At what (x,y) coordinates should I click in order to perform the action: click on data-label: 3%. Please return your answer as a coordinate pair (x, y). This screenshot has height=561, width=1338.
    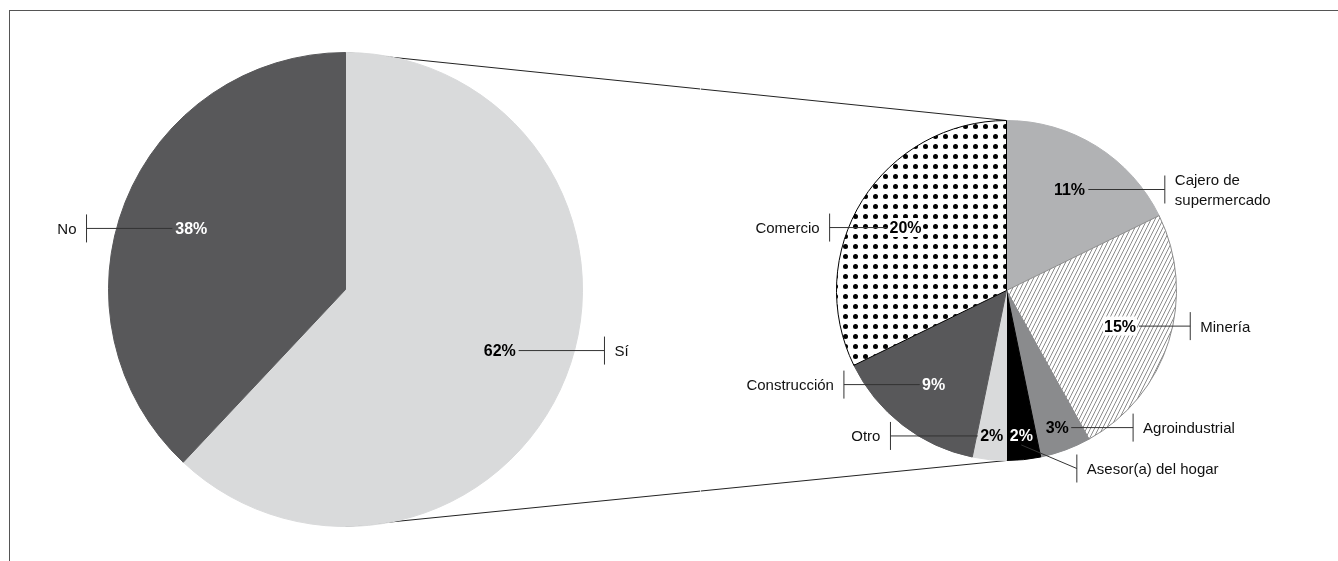
    Looking at the image, I should click on (1057, 428).